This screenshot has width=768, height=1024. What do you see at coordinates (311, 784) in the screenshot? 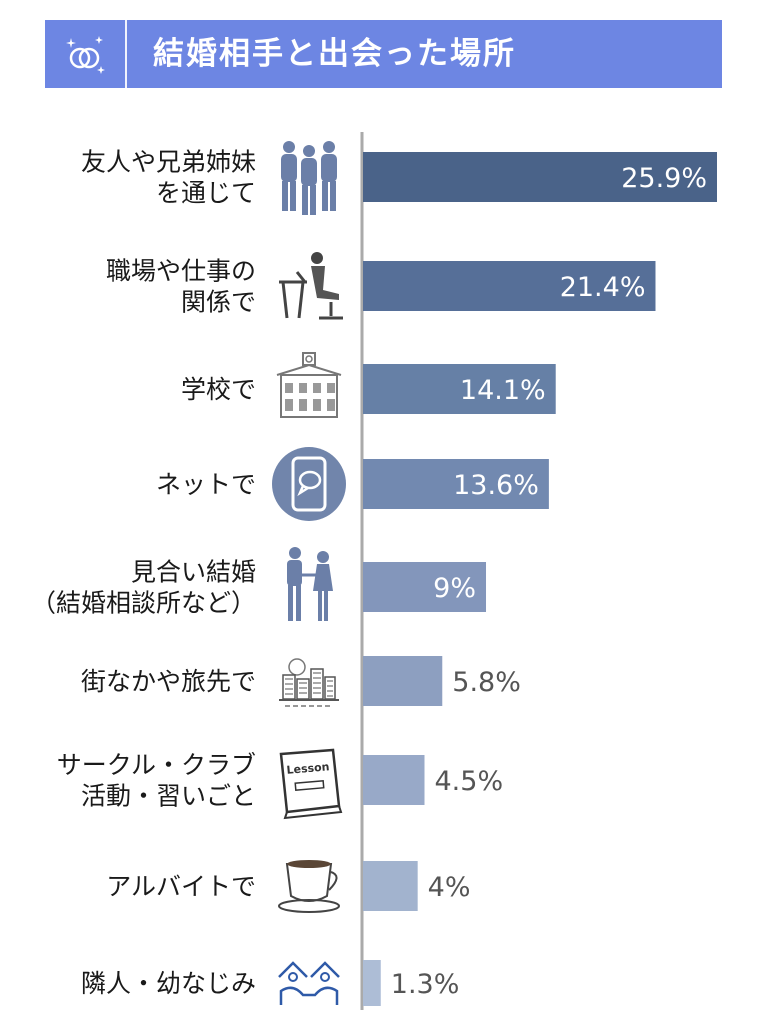
I see `lesson-book-icon: Lesson` at bounding box center [311, 784].